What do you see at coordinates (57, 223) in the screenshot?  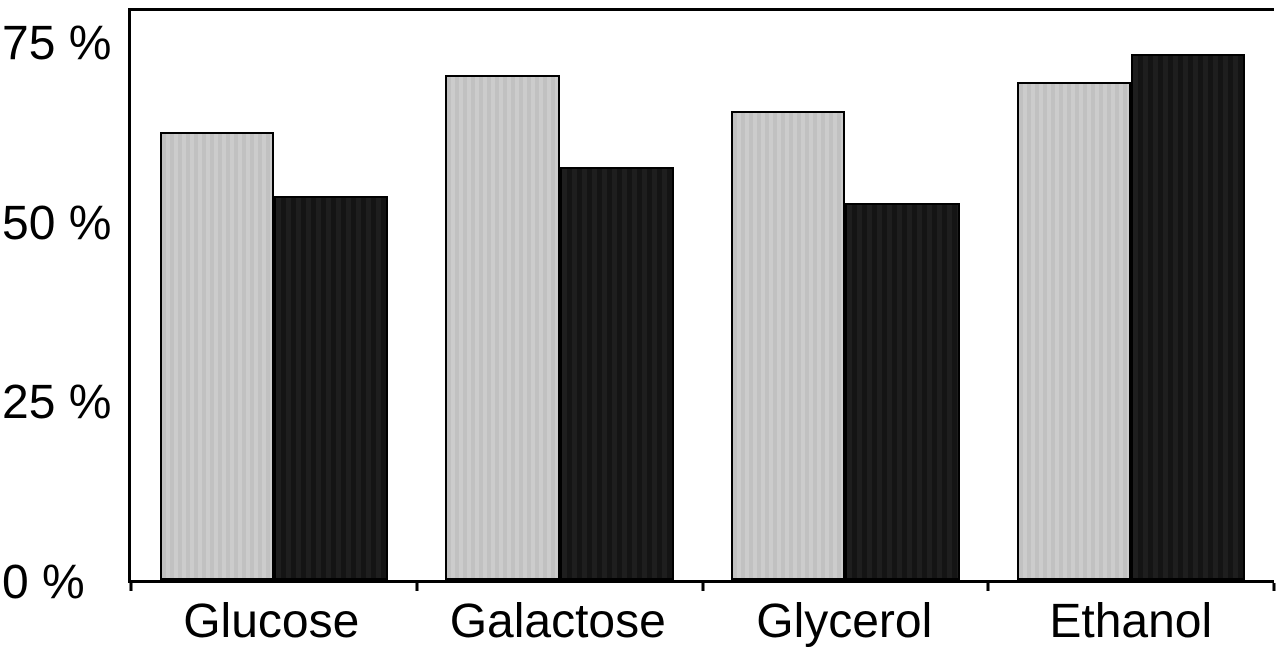 I see `y-tick-label-50: 50 %` at bounding box center [57, 223].